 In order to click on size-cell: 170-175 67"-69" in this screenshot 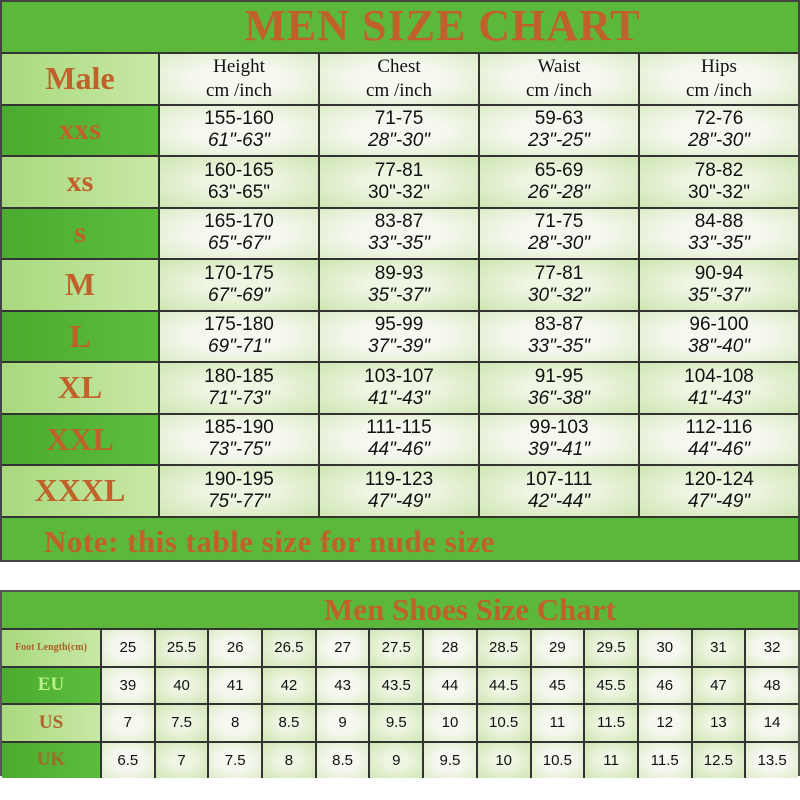, I will do `click(240, 285)`.